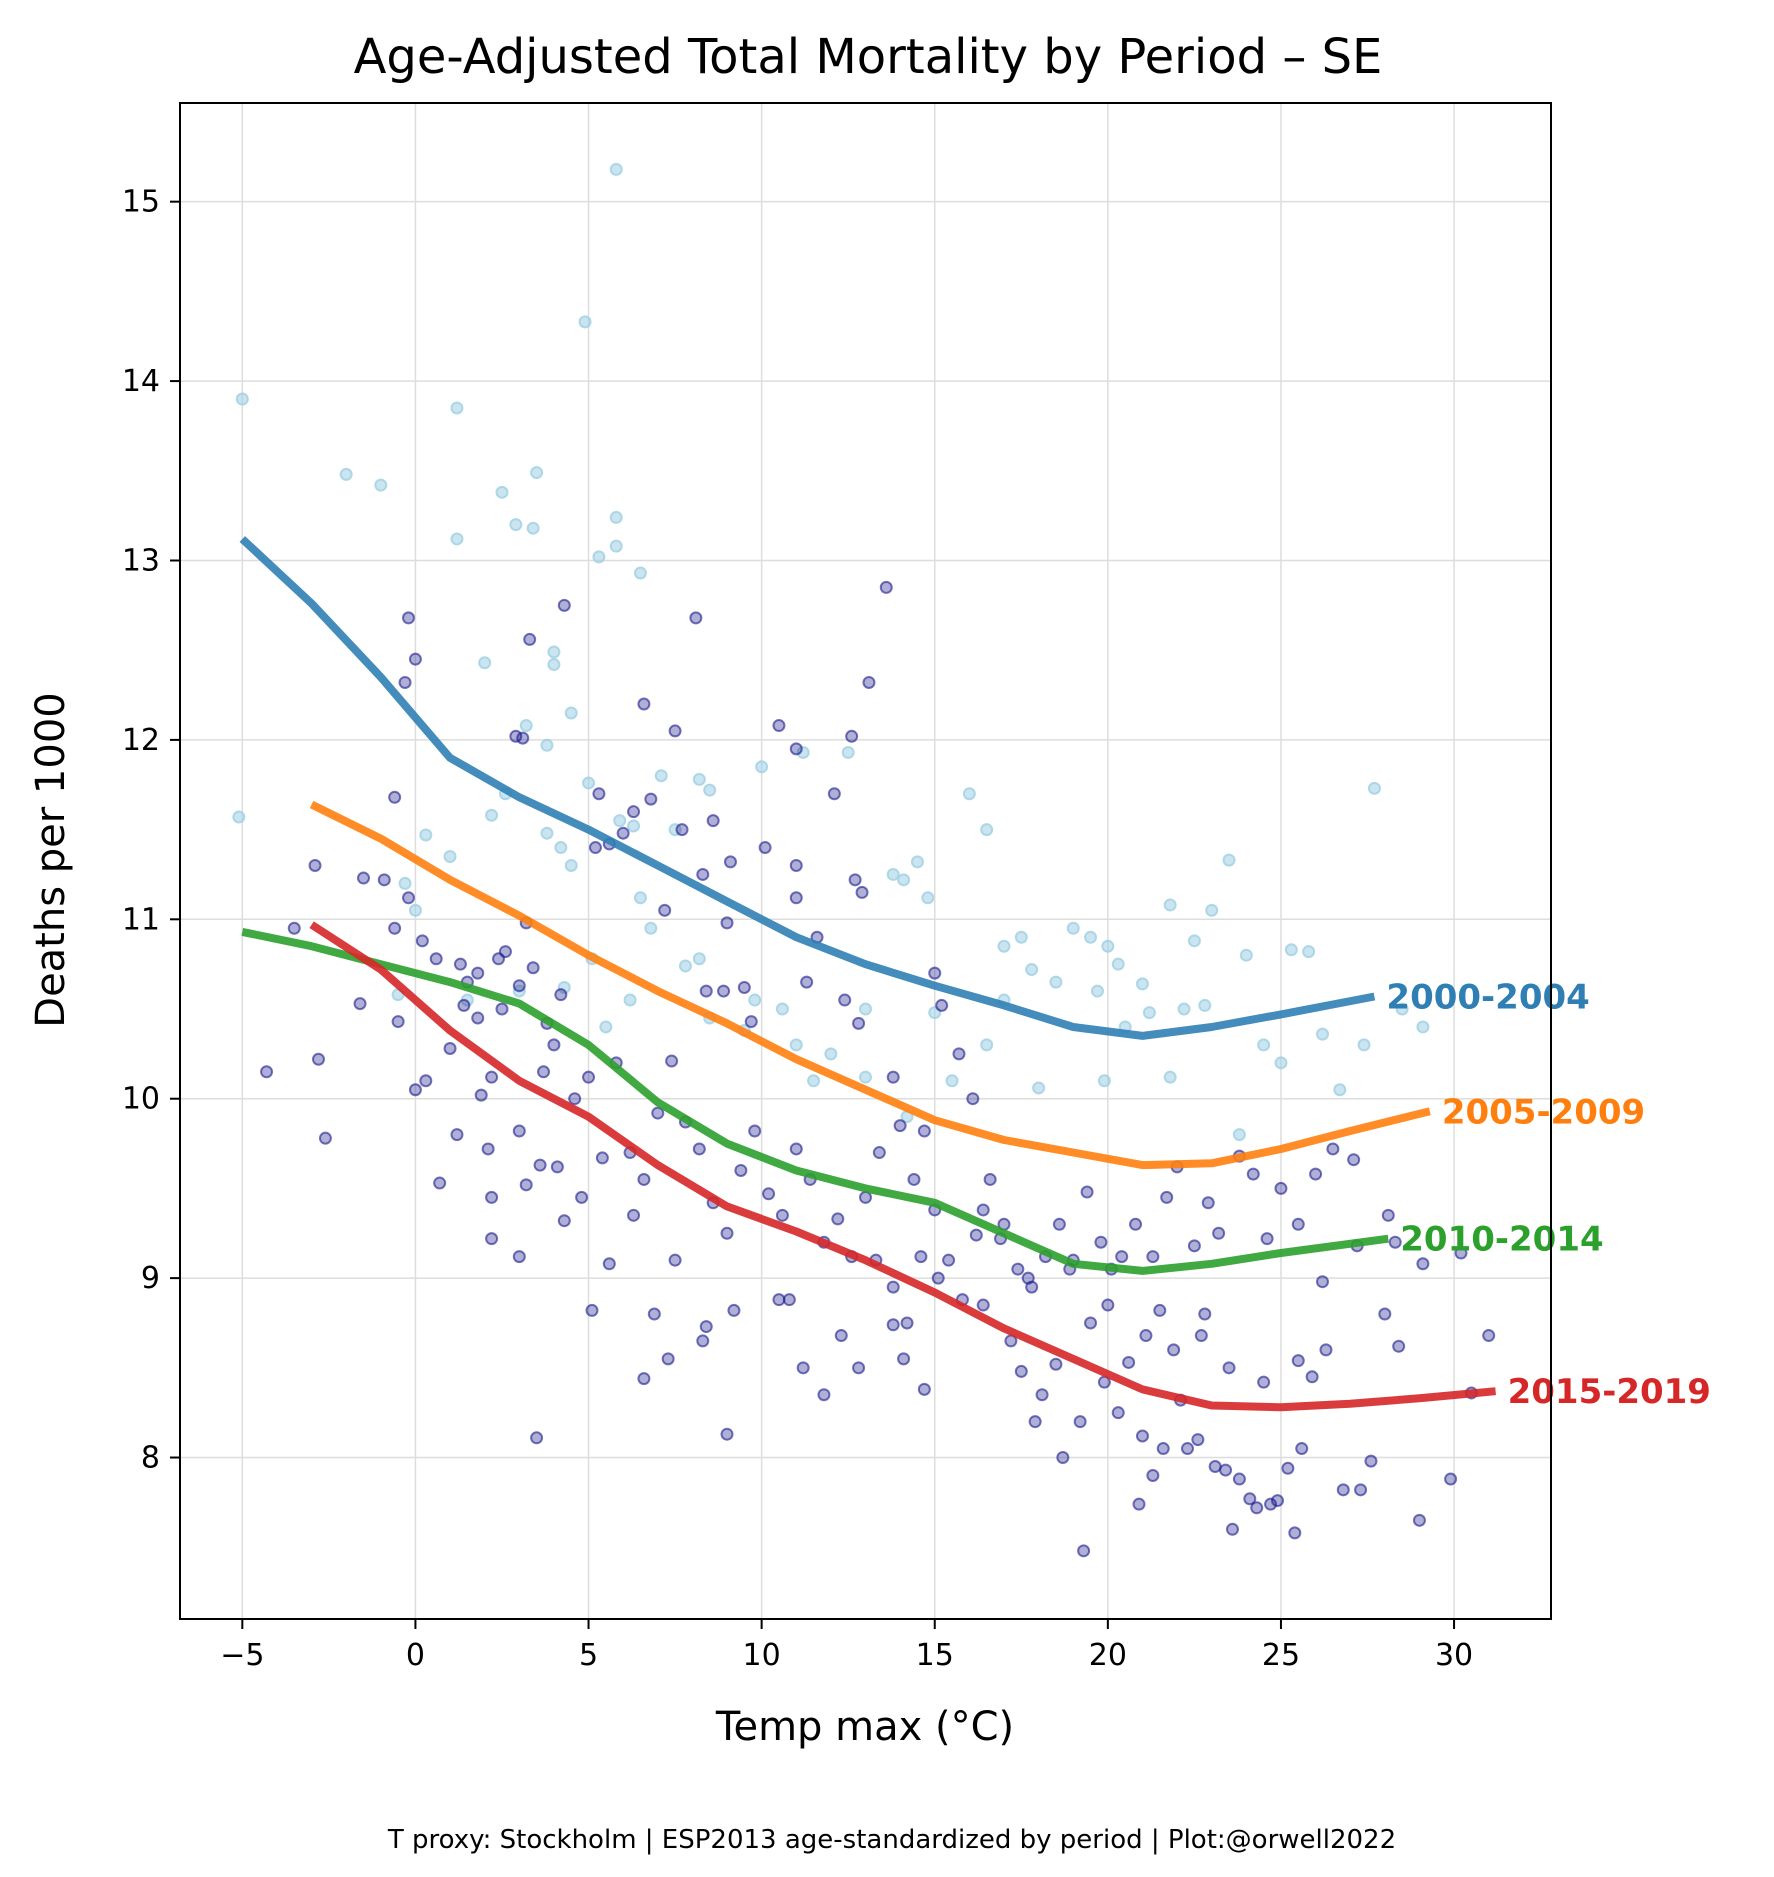 The height and width of the screenshot is (1877, 1774). Describe the element at coordinates (141, 560) in the screenshot. I see `y-tick-label: 13` at that location.